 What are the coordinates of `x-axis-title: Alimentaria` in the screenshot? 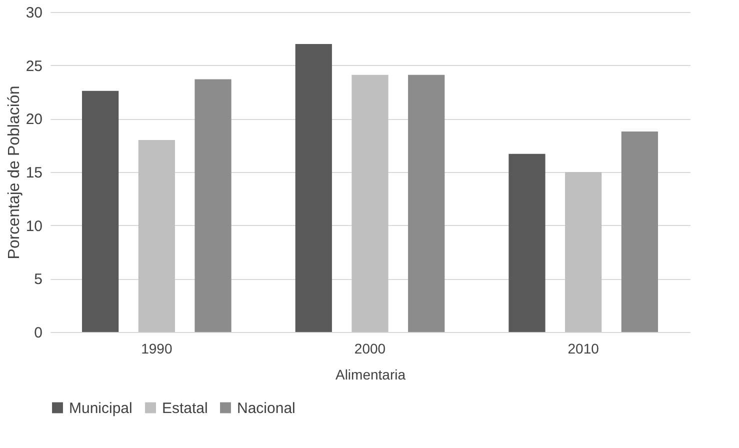 It's located at (370, 374).